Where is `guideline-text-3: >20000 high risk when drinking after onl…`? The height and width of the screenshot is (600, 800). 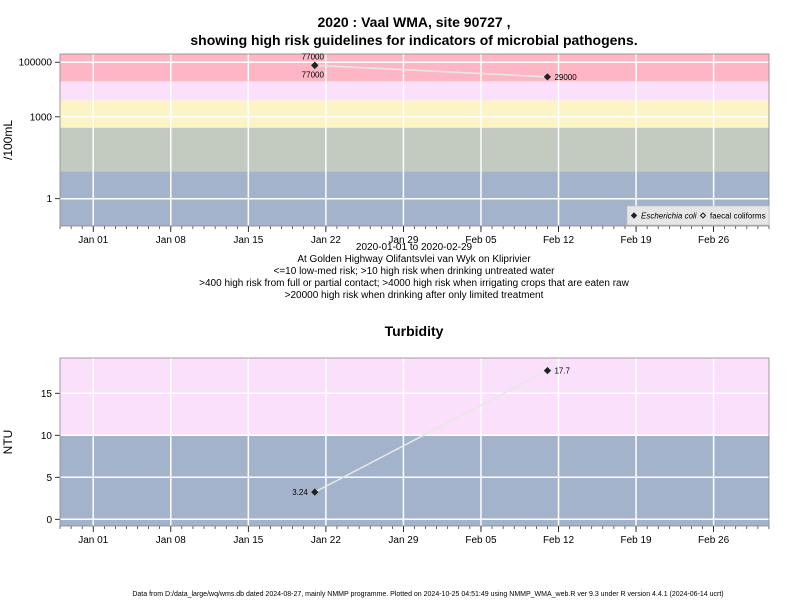 guideline-text-3: >20000 high risk when drinking after onl… is located at coordinates (414, 295).